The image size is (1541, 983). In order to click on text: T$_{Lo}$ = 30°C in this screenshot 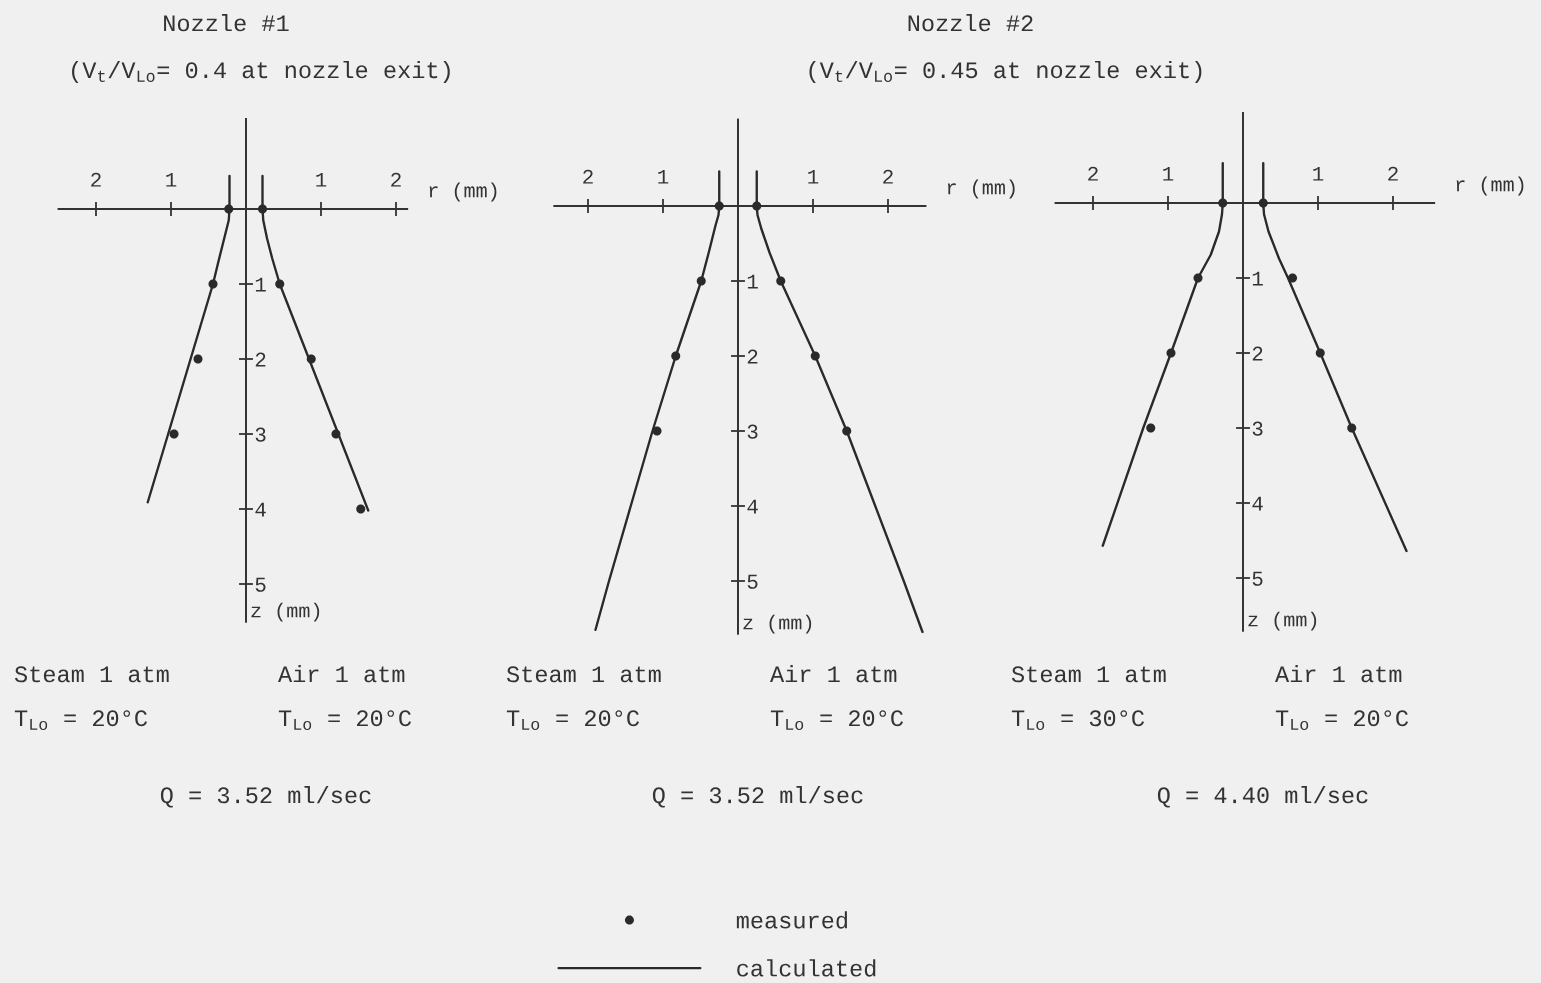, I will do `click(1078, 720)`.